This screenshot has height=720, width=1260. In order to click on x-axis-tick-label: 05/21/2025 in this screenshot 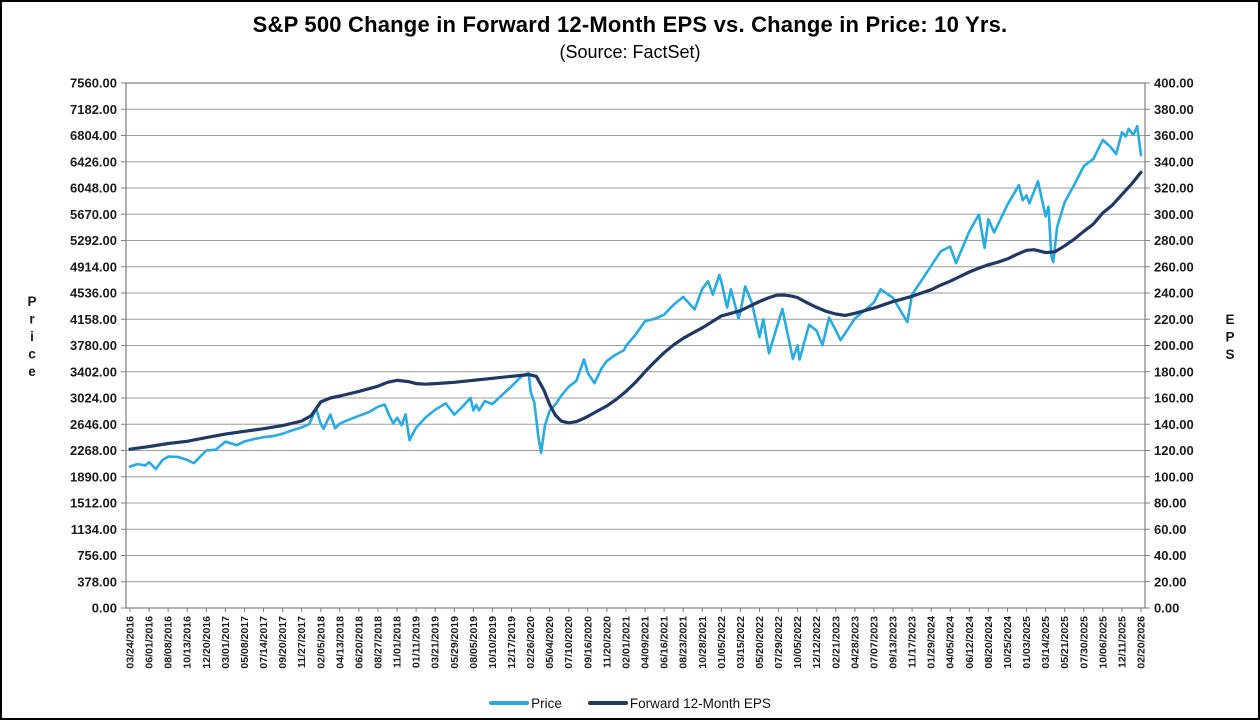, I will do `click(1065, 642)`.